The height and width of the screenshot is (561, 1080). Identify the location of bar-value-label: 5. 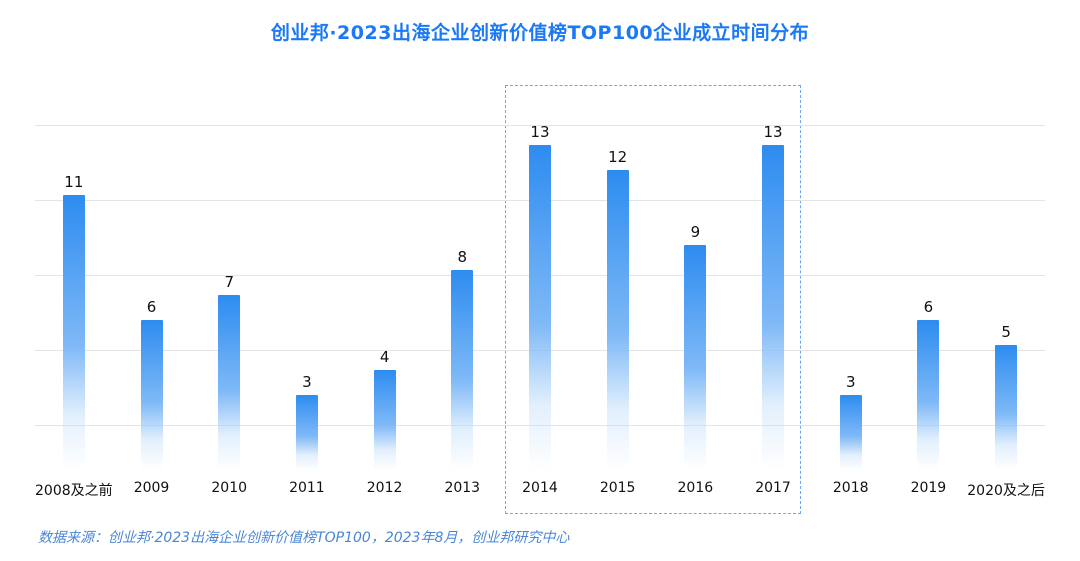
(1006, 332).